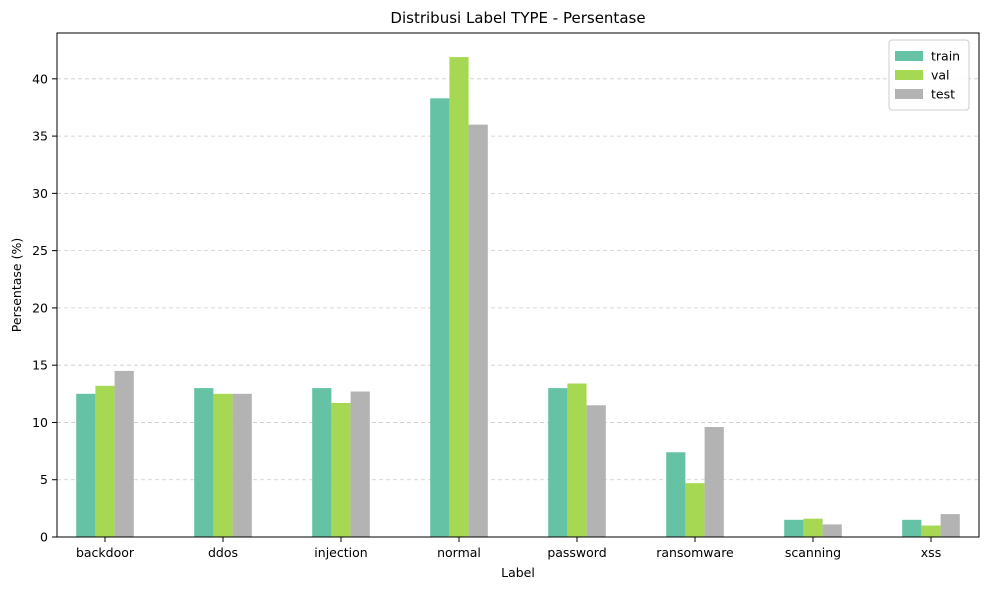  Describe the element at coordinates (40, 422) in the screenshot. I see `y-tick-label: 10` at that location.